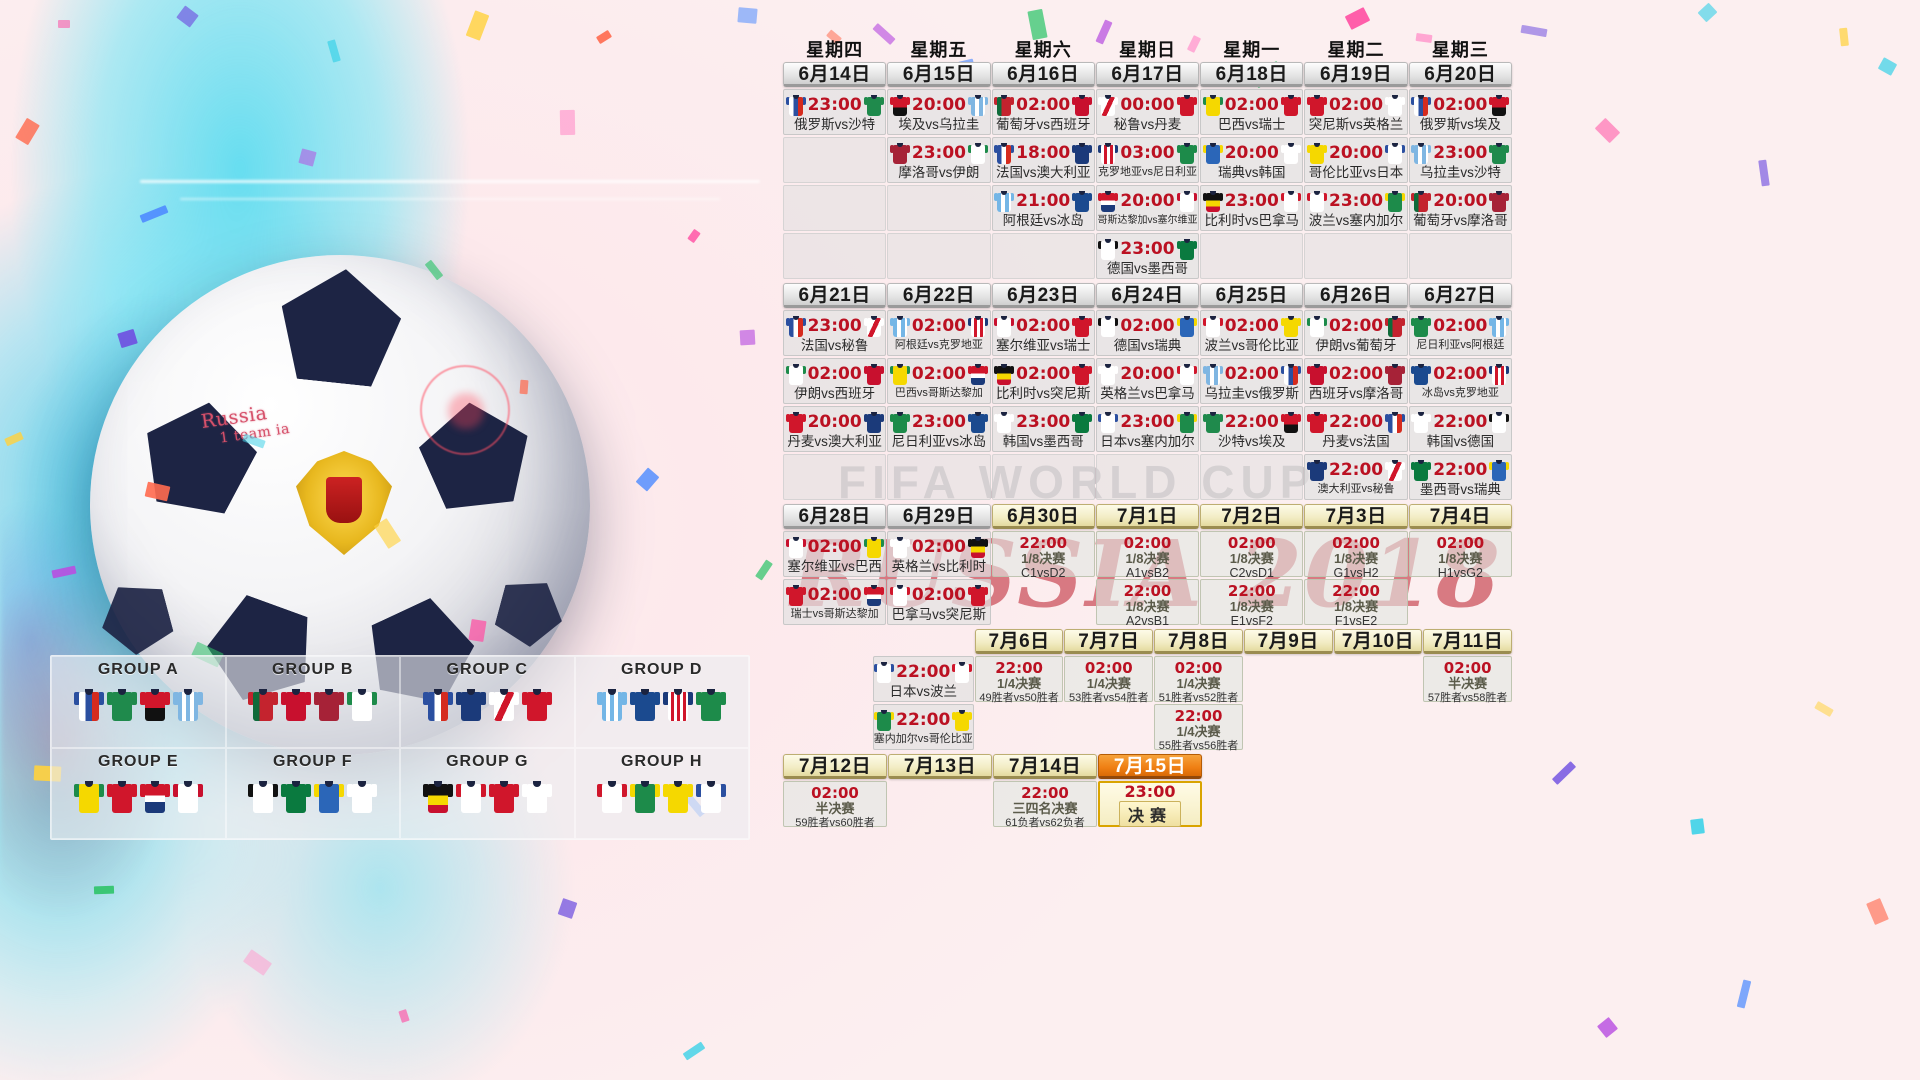 The image size is (1920, 1080). Describe the element at coordinates (835, 112) in the screenshot. I see `match-cell: 23:00 俄罗斯vs沙特` at that location.